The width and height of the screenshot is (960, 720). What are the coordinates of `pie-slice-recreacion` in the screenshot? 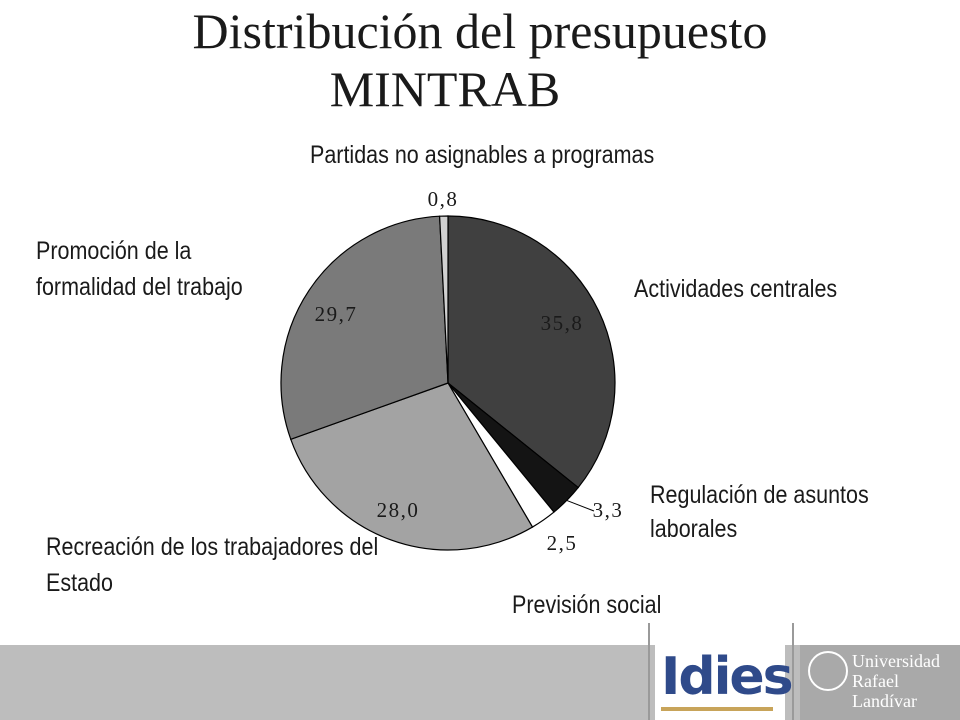 It's located at (411, 466).